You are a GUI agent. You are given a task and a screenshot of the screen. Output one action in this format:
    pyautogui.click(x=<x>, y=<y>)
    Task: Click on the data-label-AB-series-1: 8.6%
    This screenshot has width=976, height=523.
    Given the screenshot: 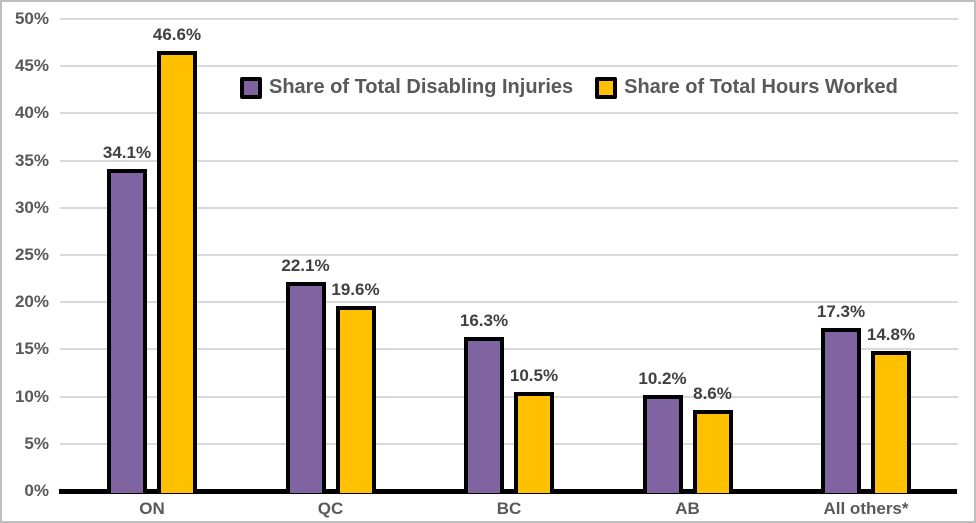 What is the action you would take?
    pyautogui.click(x=712, y=393)
    